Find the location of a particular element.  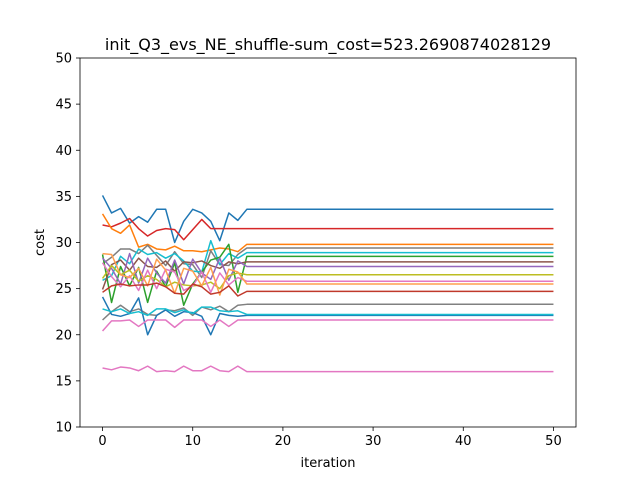

y-tick-label: 30 is located at coordinates (63, 243).